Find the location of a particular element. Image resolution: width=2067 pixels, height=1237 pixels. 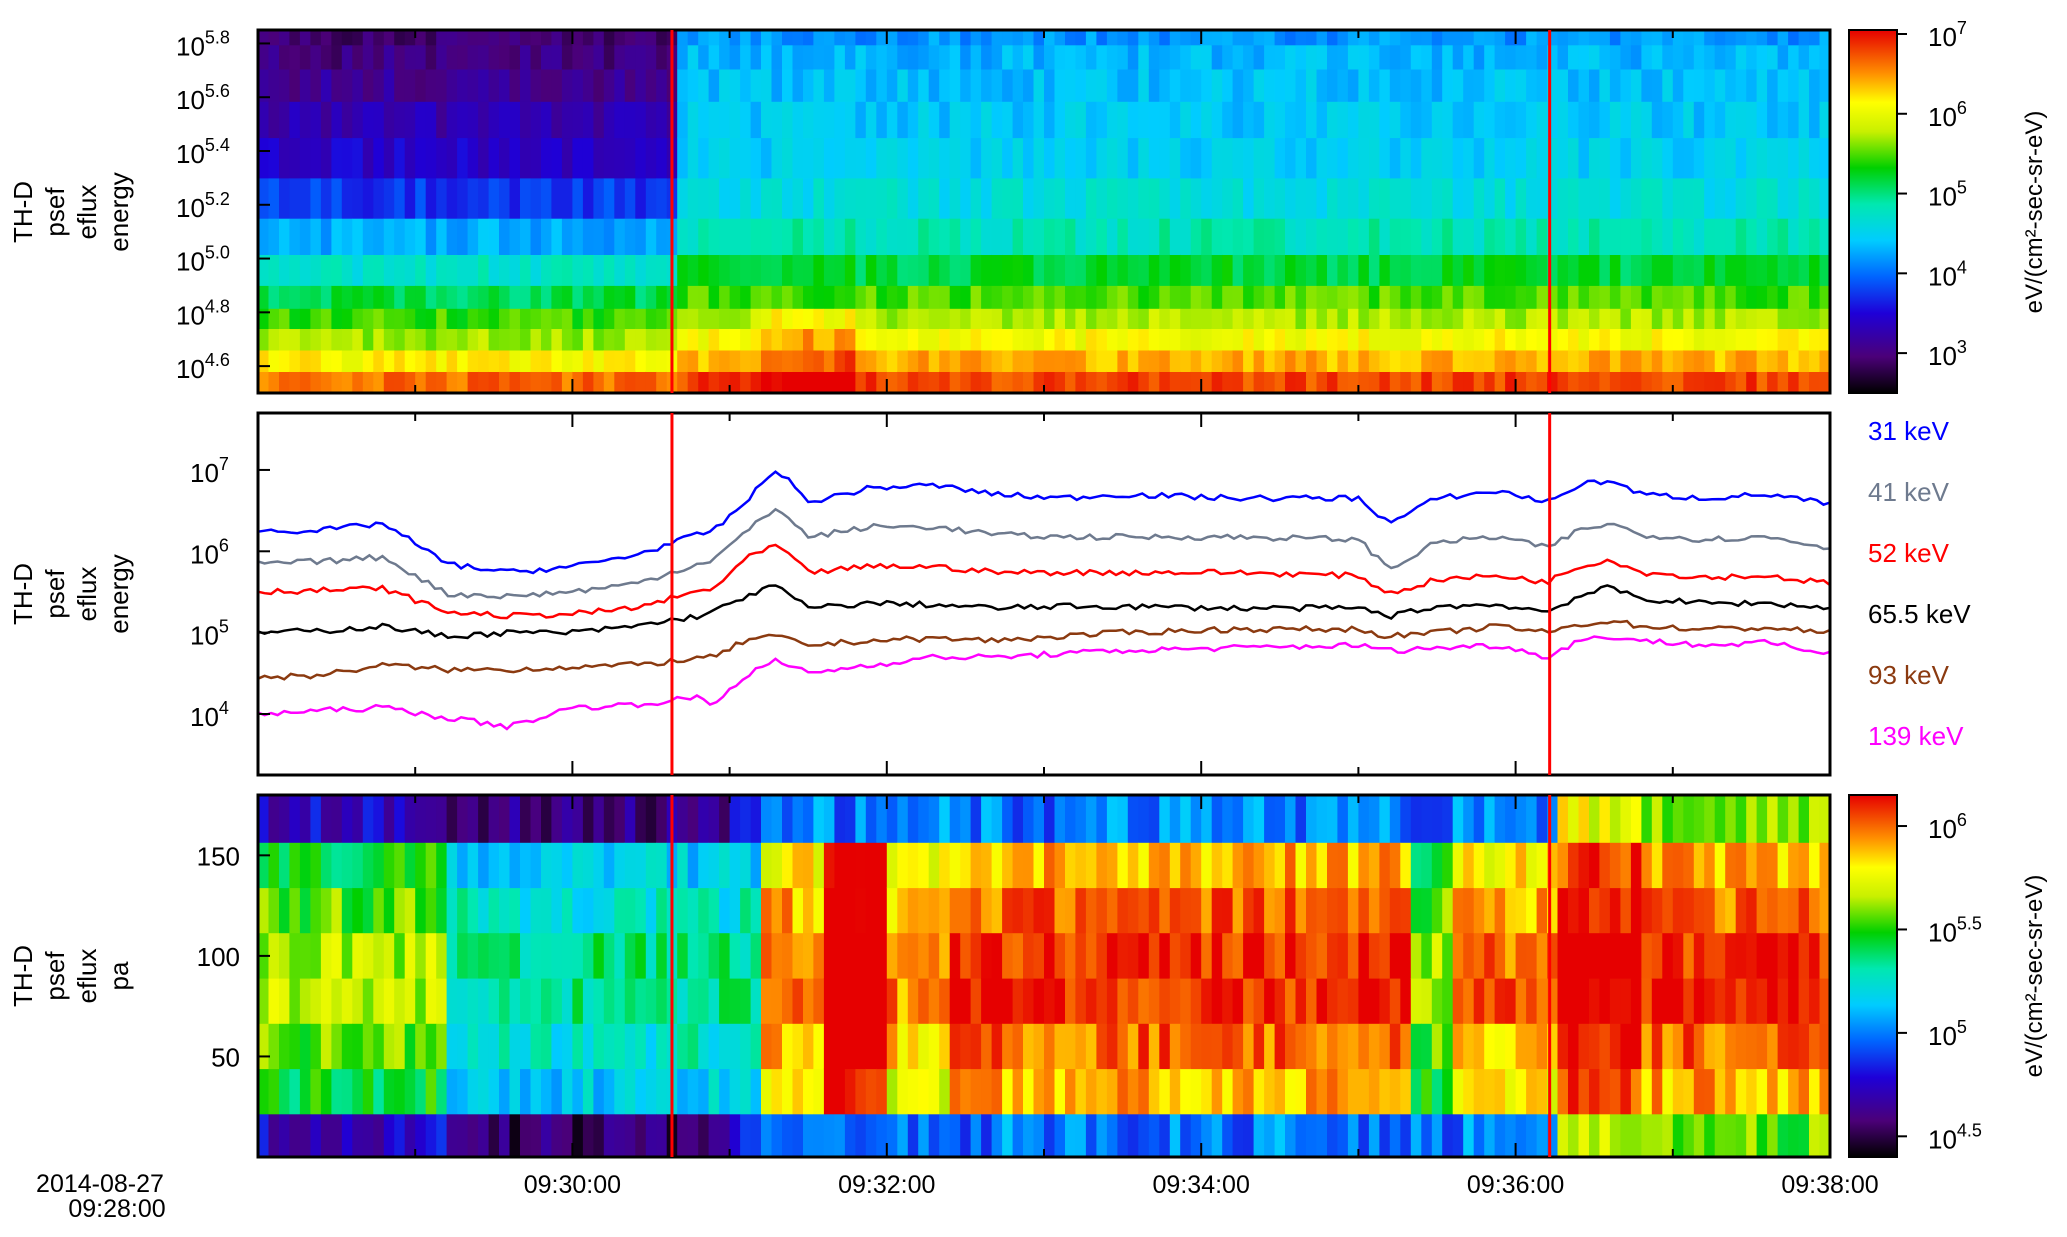

colorbar-tick-label: 10³ is located at coordinates (1947, 354).